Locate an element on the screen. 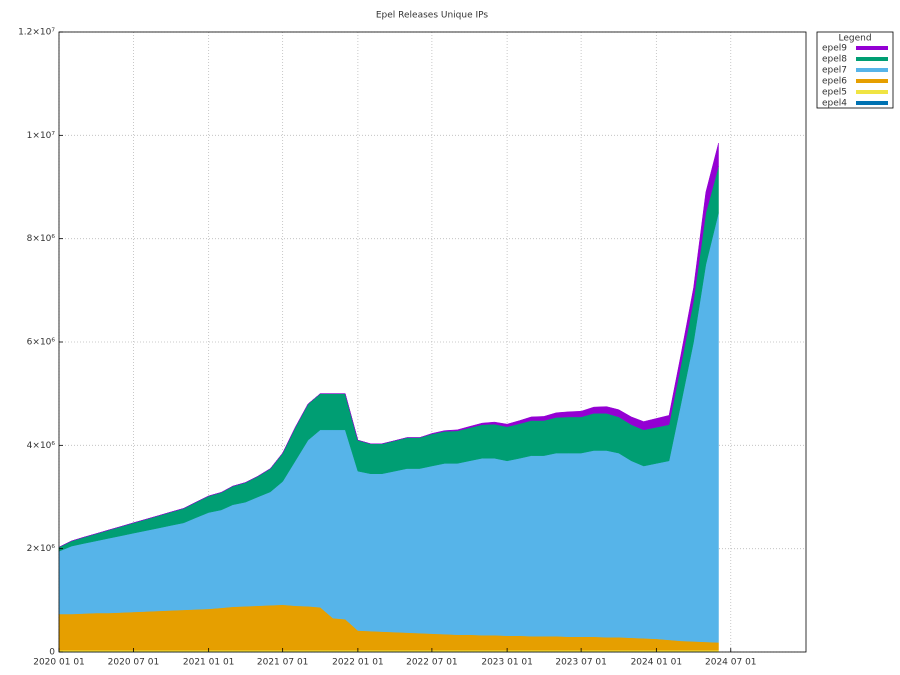 The image size is (900, 675). legend-label: epel4 is located at coordinates (834, 104).